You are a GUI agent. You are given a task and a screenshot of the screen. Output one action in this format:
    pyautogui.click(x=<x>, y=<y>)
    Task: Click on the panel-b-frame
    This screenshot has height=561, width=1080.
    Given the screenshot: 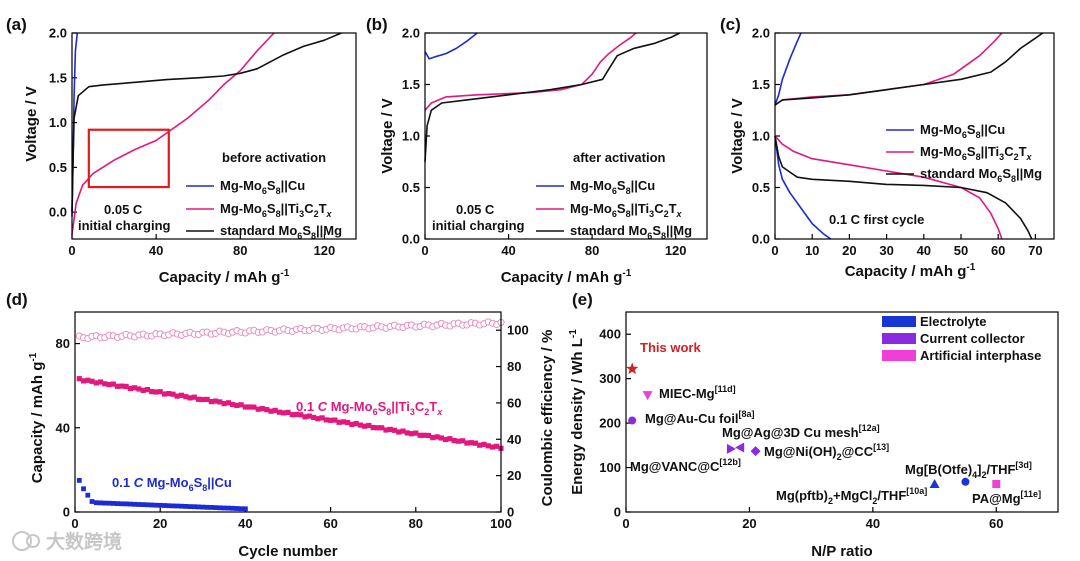 What is the action you would take?
    pyautogui.click(x=566, y=136)
    